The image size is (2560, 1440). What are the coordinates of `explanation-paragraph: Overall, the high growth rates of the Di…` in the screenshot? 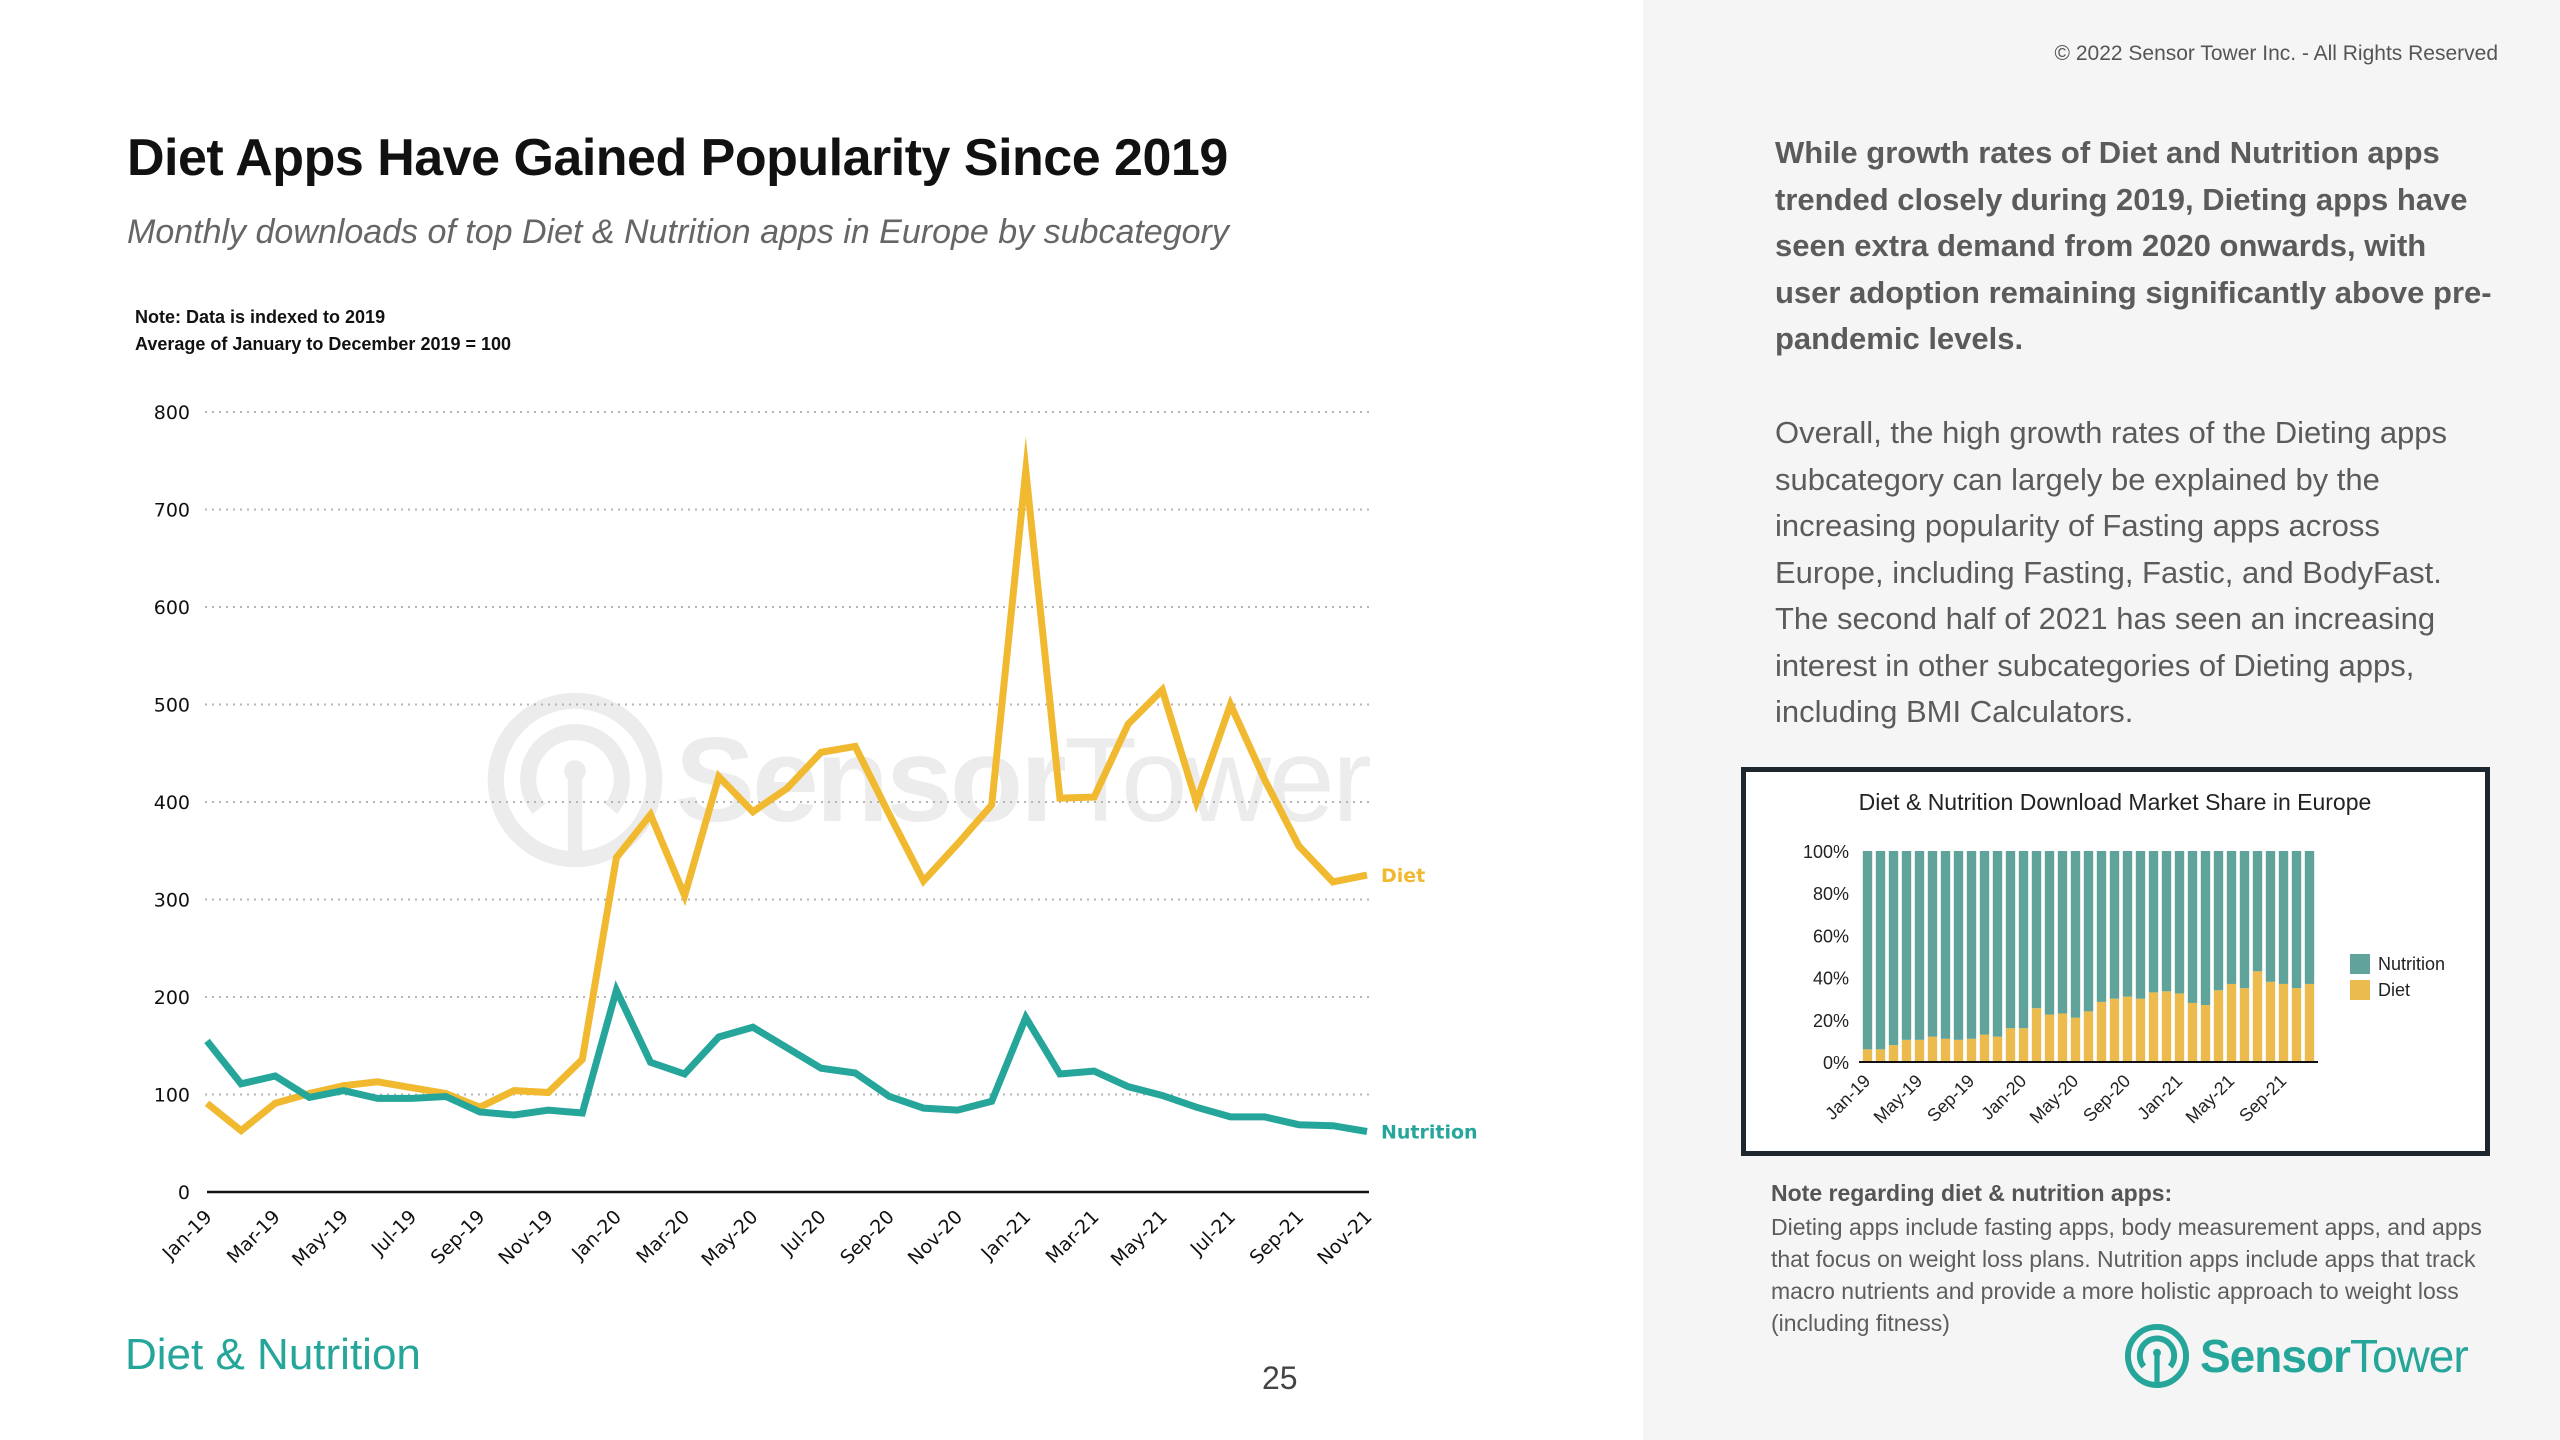 It's located at (2111, 572).